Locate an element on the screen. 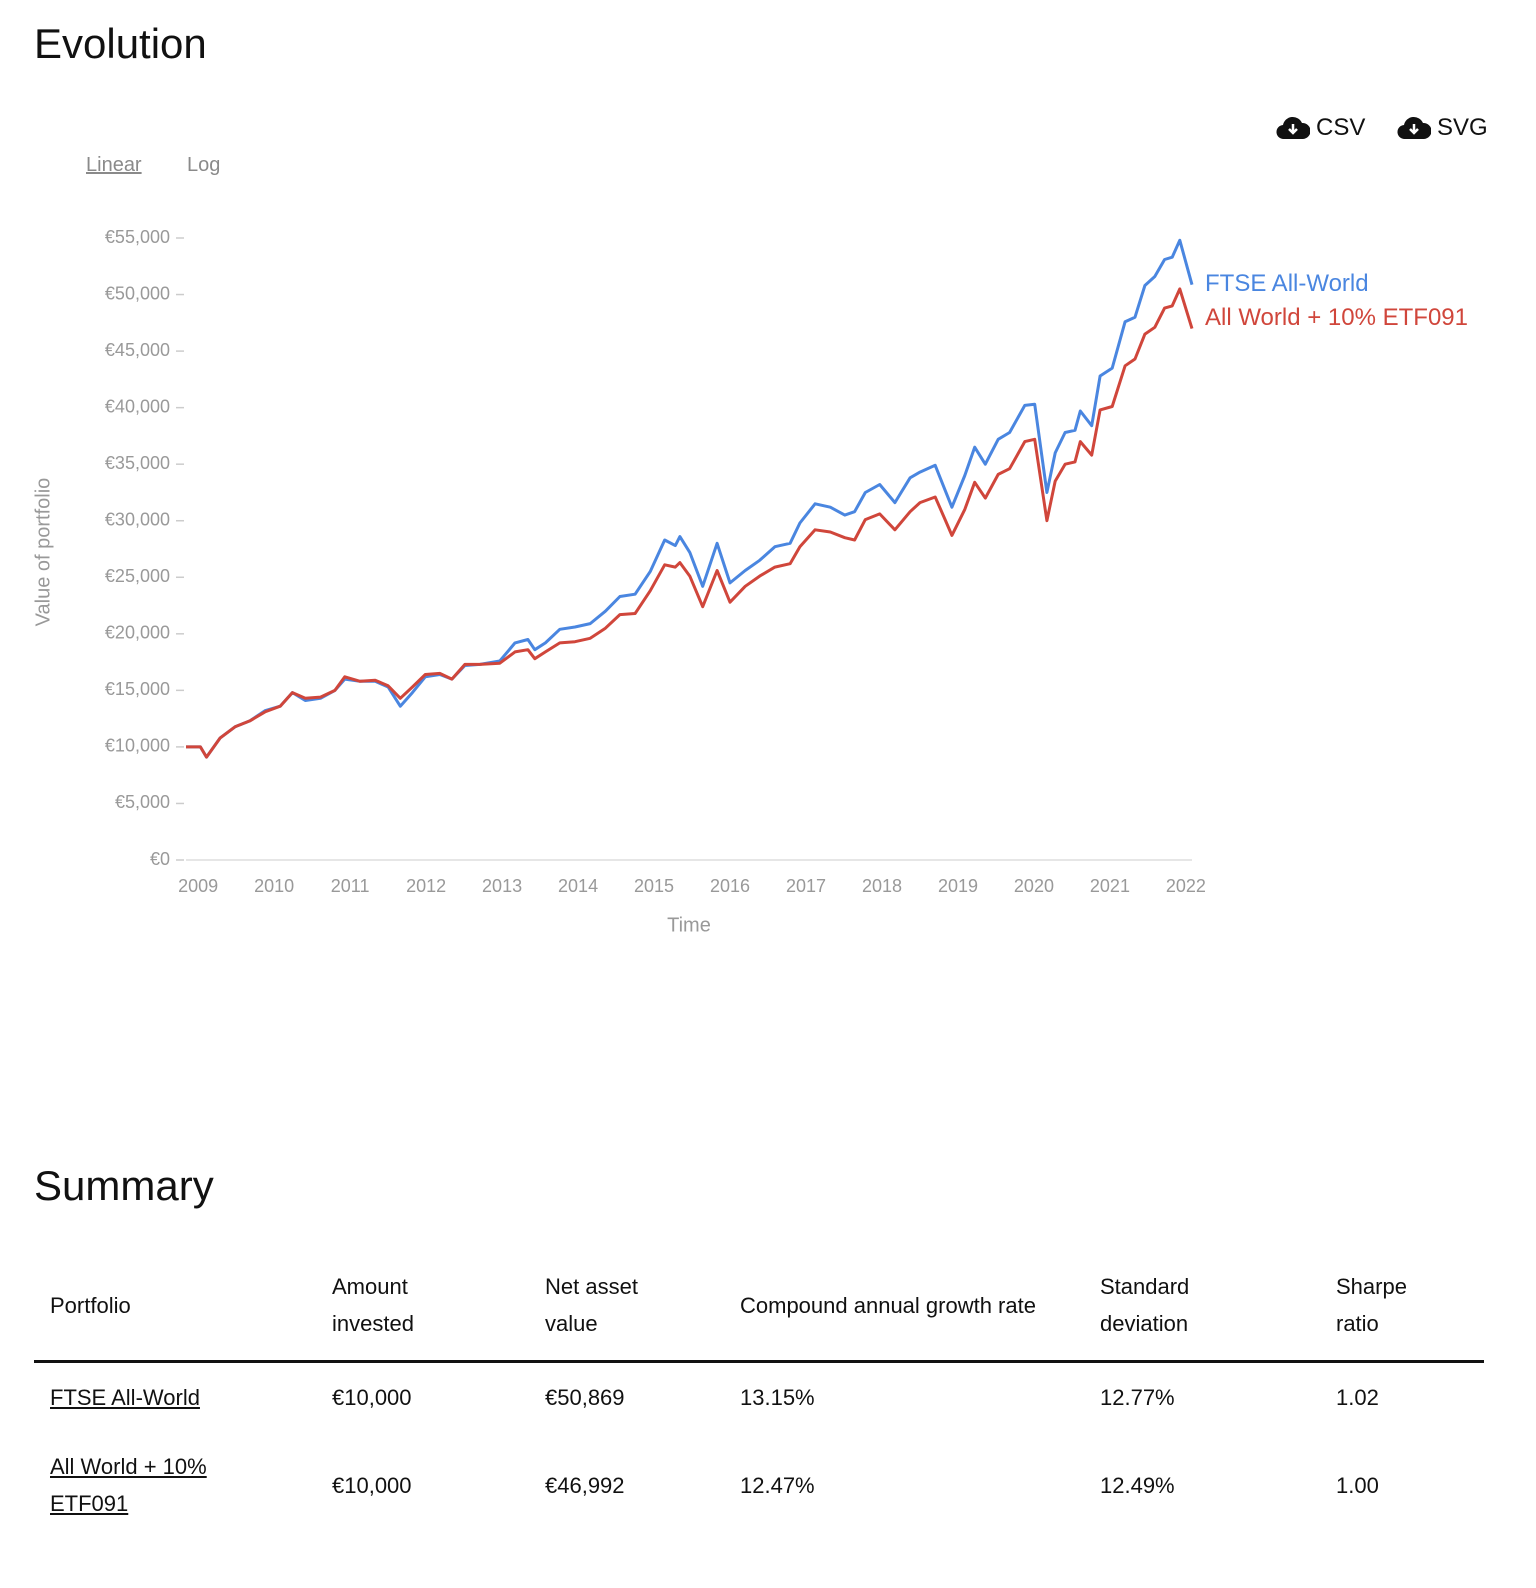 Image resolution: width=1536 pixels, height=1588 pixels. x-tick-label: 2014 is located at coordinates (578, 886).